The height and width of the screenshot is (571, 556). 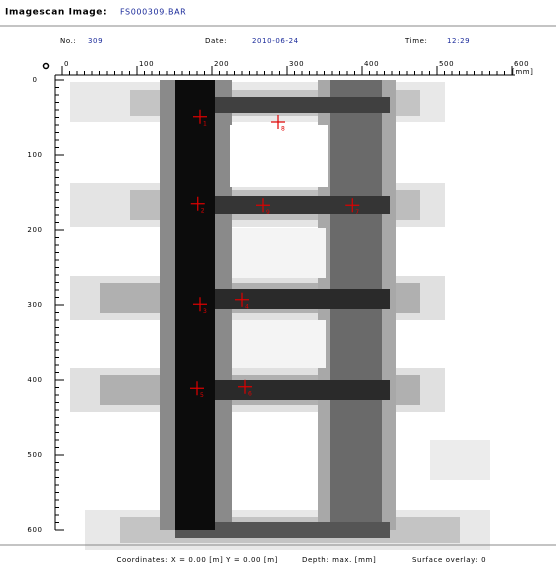 What do you see at coordinates (68, 41) in the screenshot?
I see `no-label: No.:` at bounding box center [68, 41].